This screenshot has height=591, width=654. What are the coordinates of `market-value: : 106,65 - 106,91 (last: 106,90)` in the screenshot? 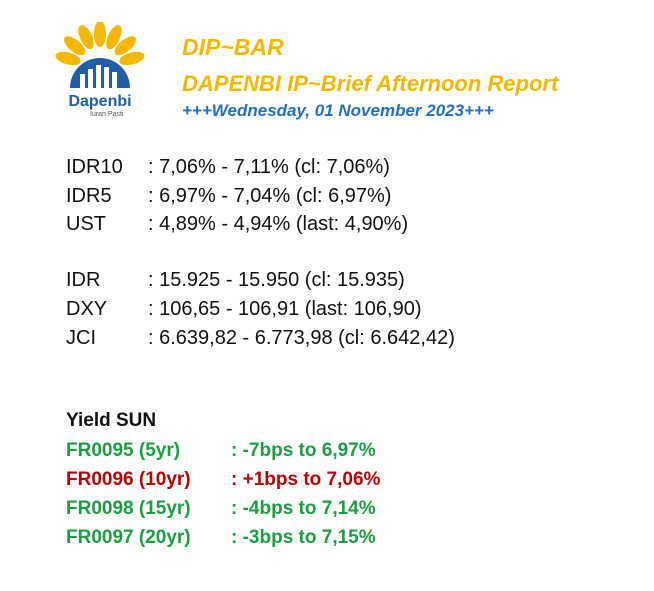 It's located at (285, 309).